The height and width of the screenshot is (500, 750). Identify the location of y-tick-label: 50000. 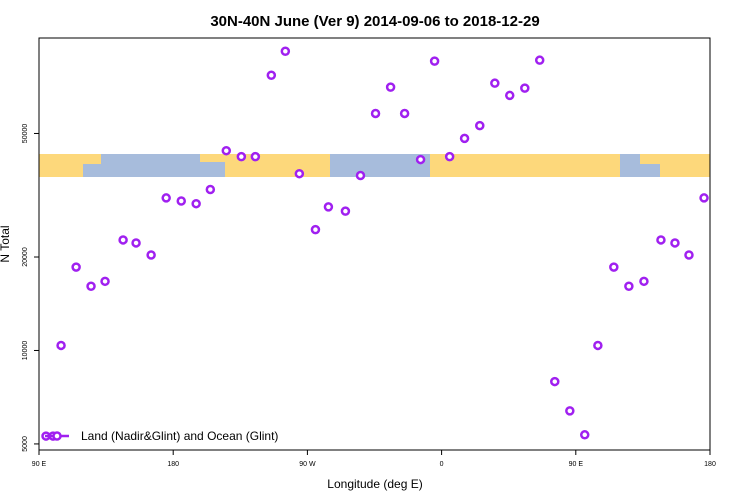
(25, 134).